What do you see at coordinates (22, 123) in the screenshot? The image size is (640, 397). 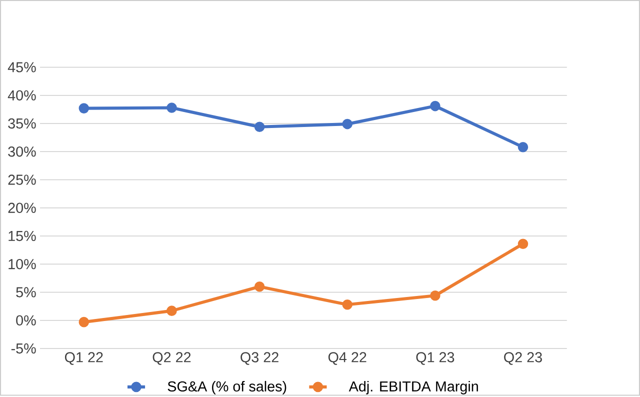 I see `y-tick-label: 35%` at bounding box center [22, 123].